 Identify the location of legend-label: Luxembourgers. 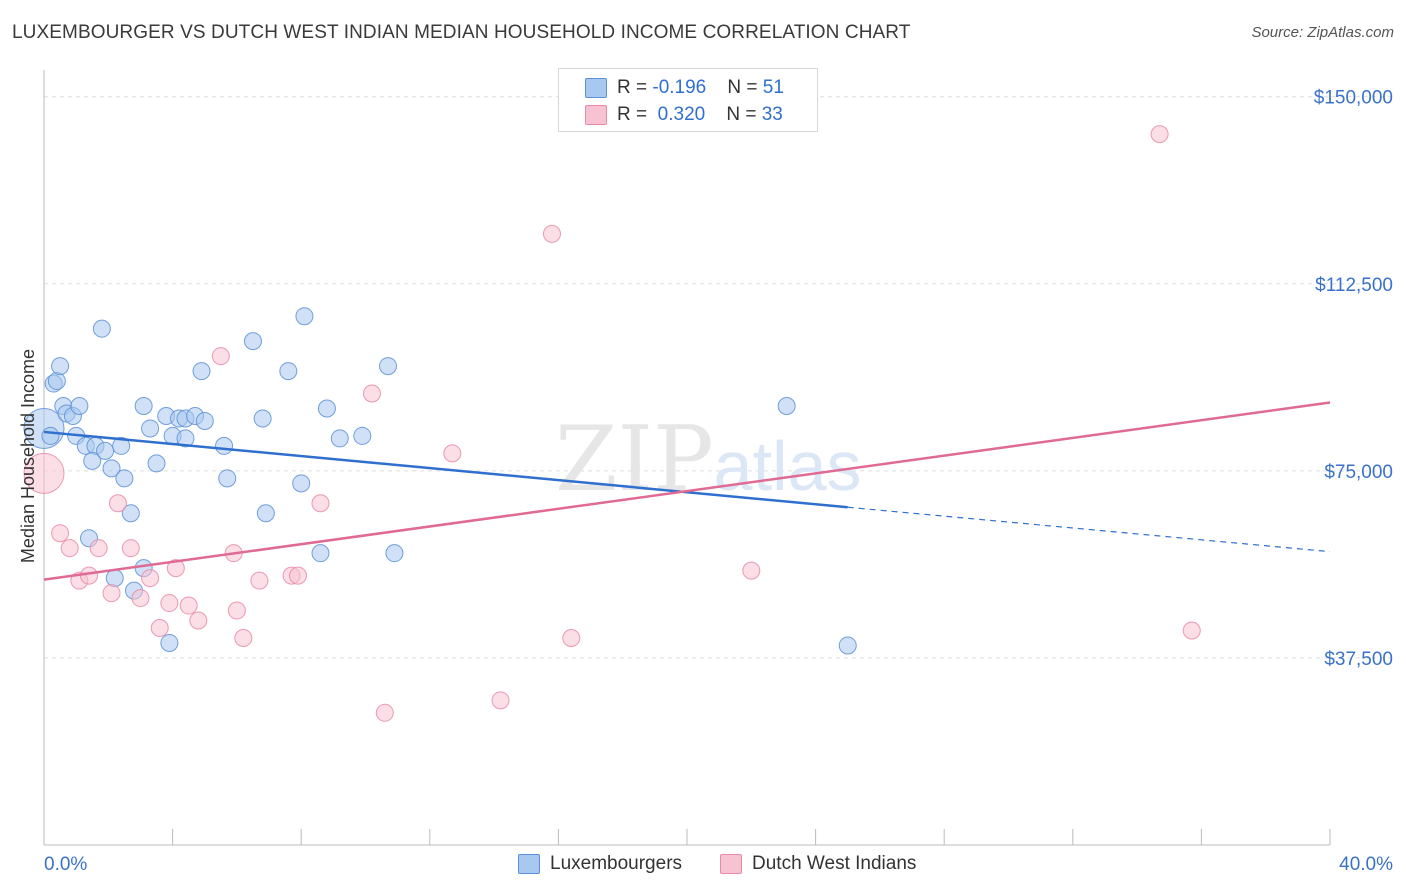
(616, 863).